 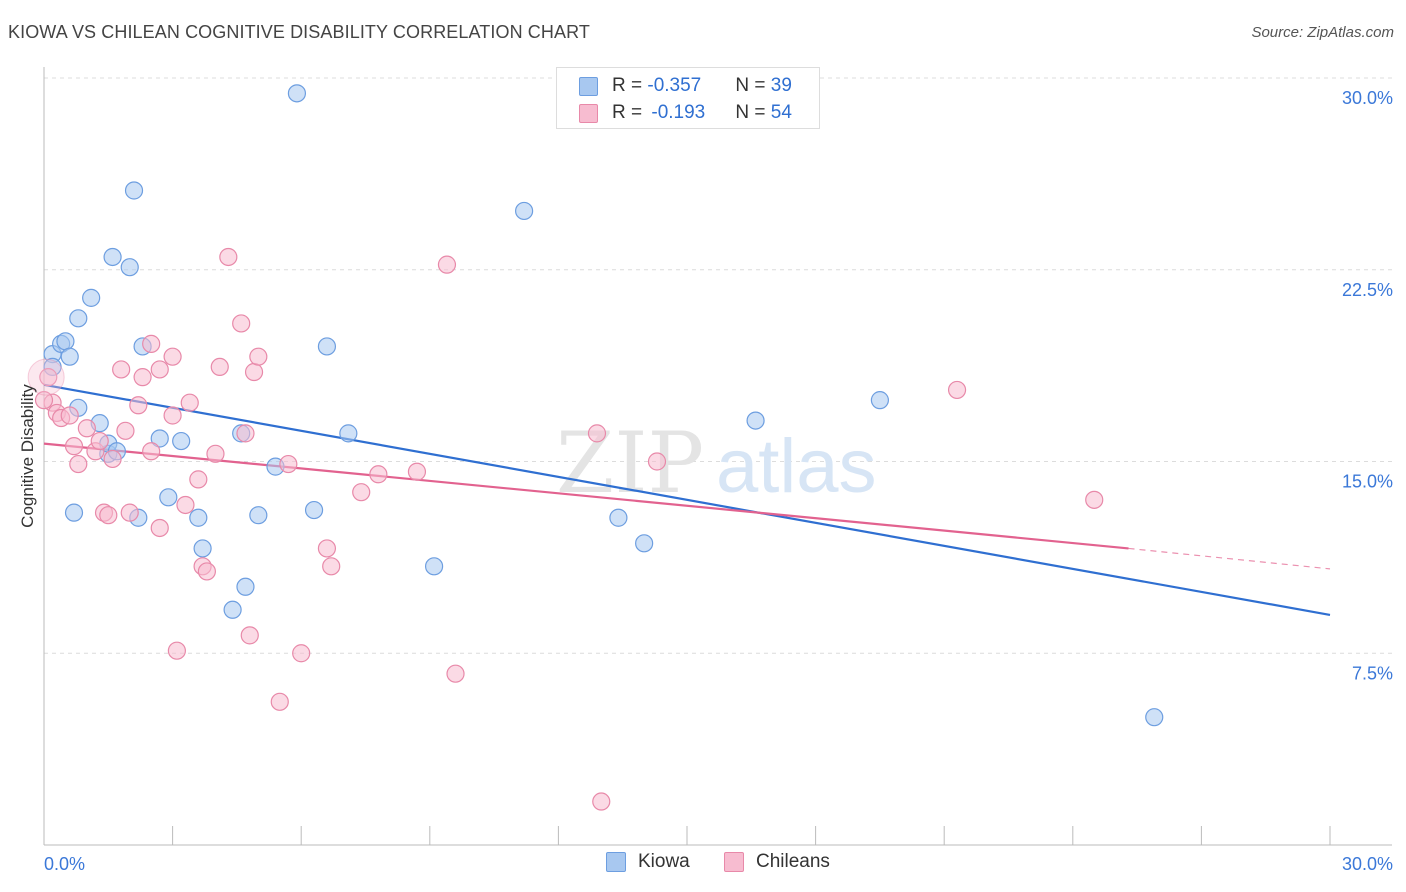 I want to click on legend-r-value: -0.357, so click(x=674, y=85).